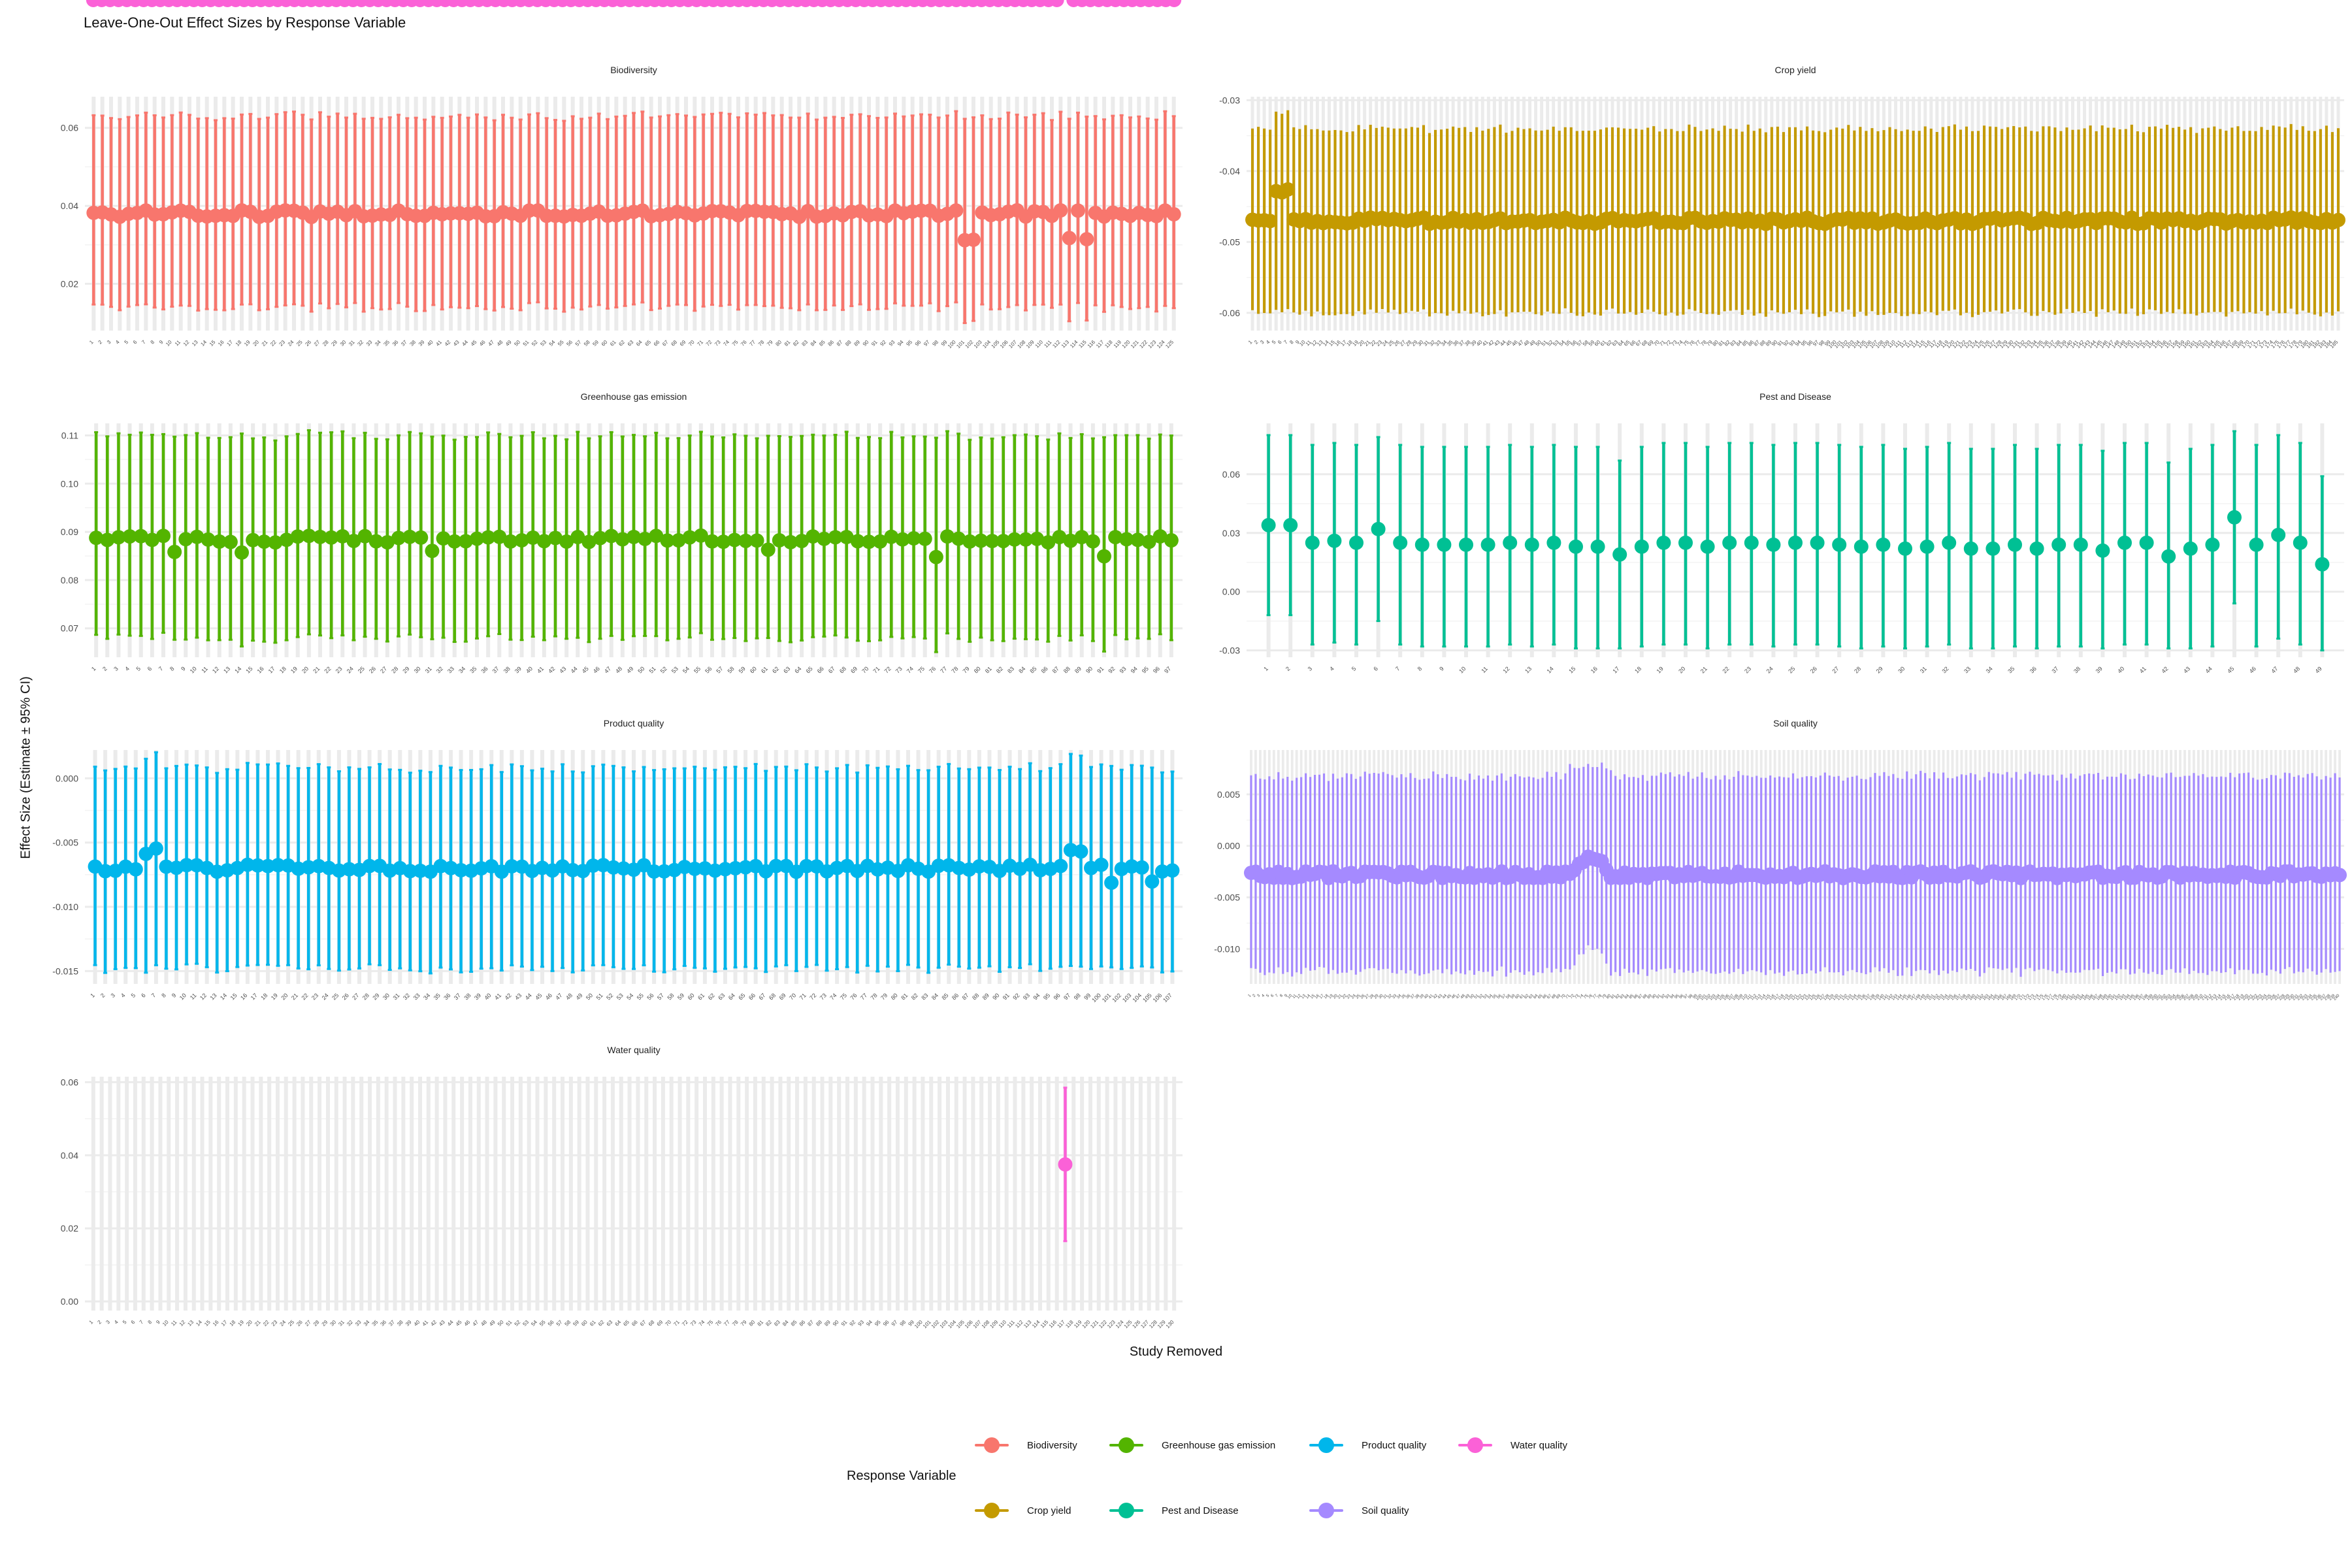 Image resolution: width=2352 pixels, height=1568 pixels. Describe the element at coordinates (1091, 344) in the screenshot. I see `x-tick-label: 116` at that location.